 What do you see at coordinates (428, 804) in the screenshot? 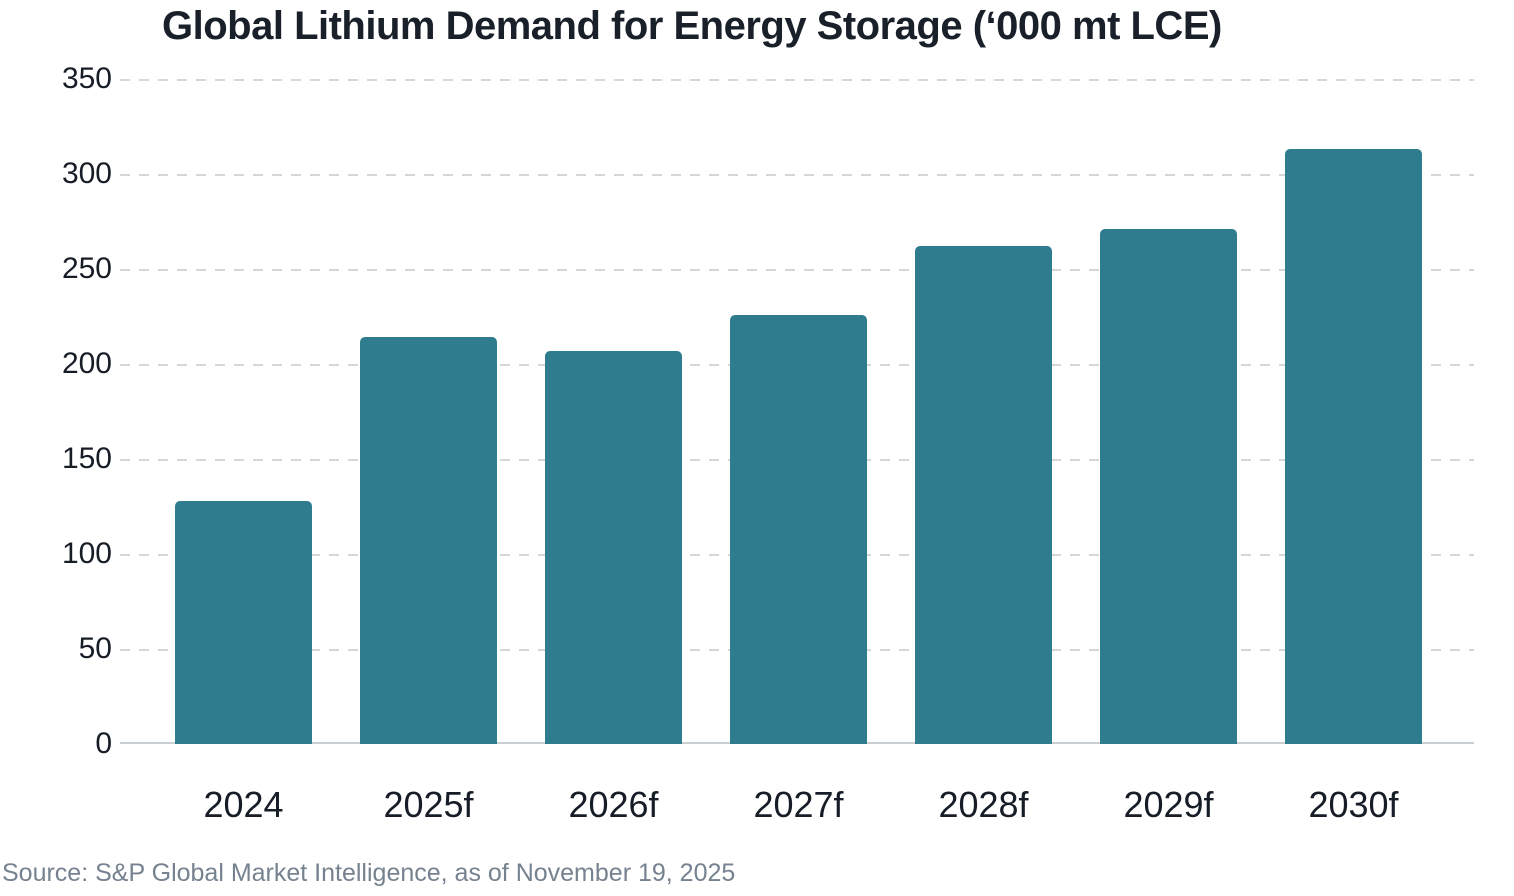
I see `x-tick-label-2025f: 2025f` at bounding box center [428, 804].